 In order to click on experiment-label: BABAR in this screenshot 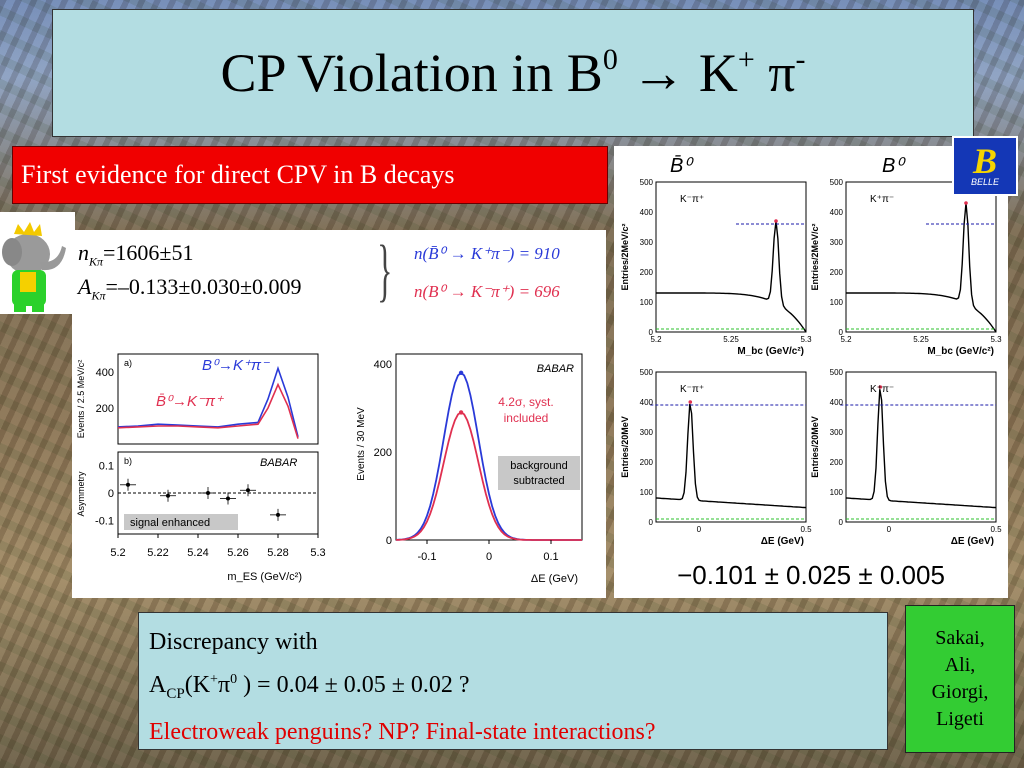, I will do `click(278, 463)`.